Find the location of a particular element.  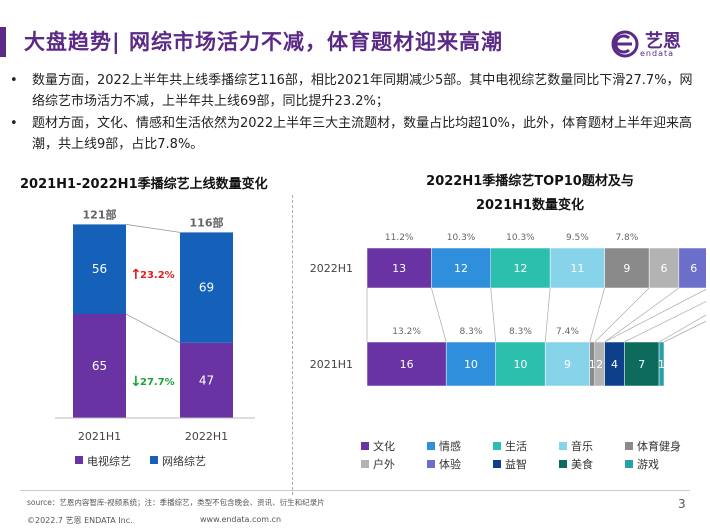

footer-divider is located at coordinates (355, 490).